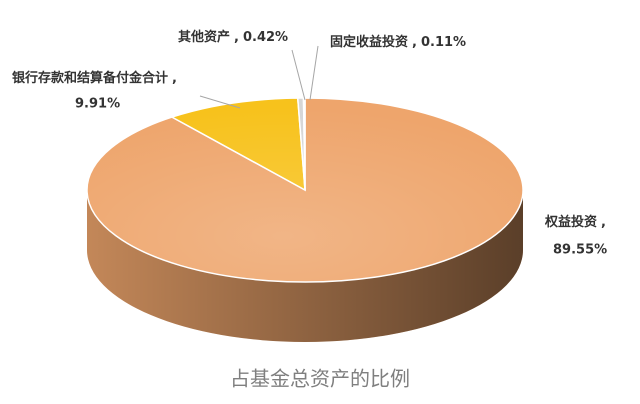  Describe the element at coordinates (97, 104) in the screenshot. I see `value-label: 9.91%` at that location.